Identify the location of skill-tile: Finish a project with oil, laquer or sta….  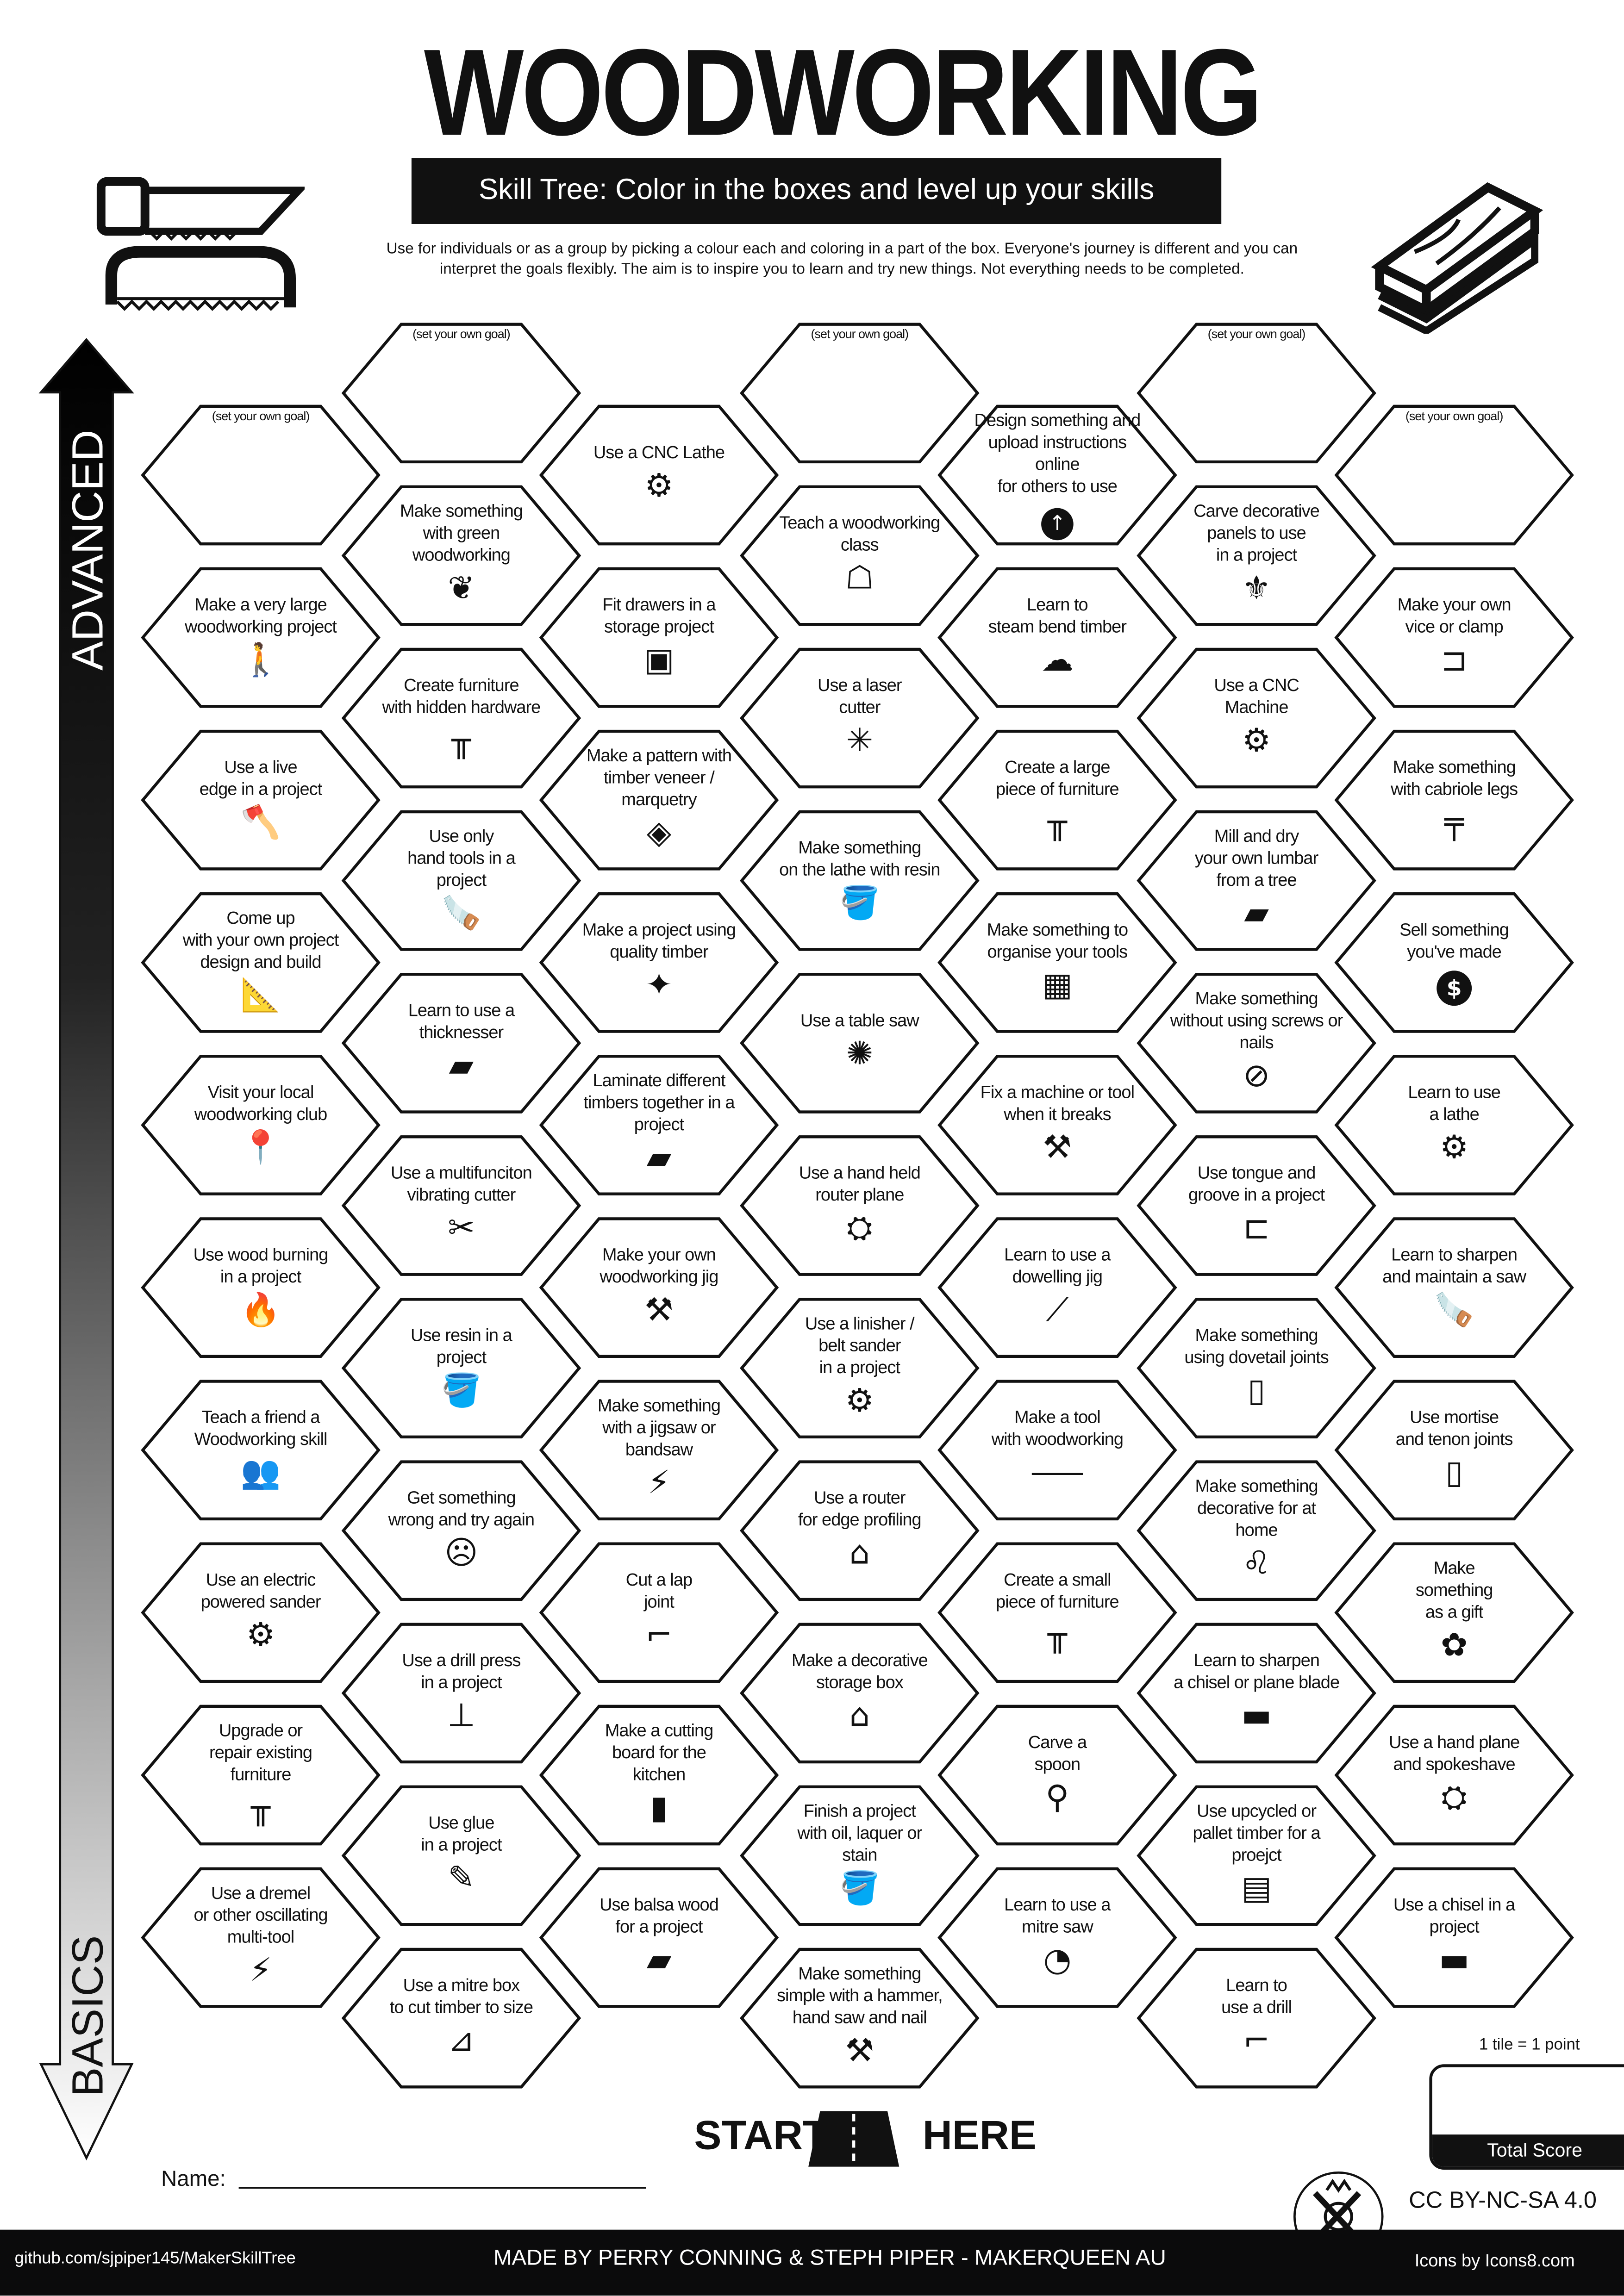
(859, 1855).